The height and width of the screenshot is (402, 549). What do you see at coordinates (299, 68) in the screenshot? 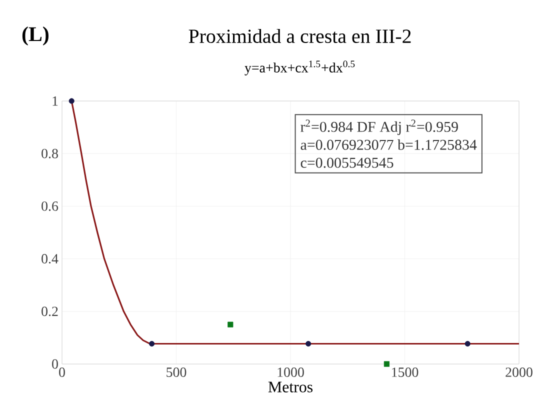
I see `chart-subtitle: y=a+bx+cx$^{1.5}$+dx$^{0.5}$` at bounding box center [299, 68].